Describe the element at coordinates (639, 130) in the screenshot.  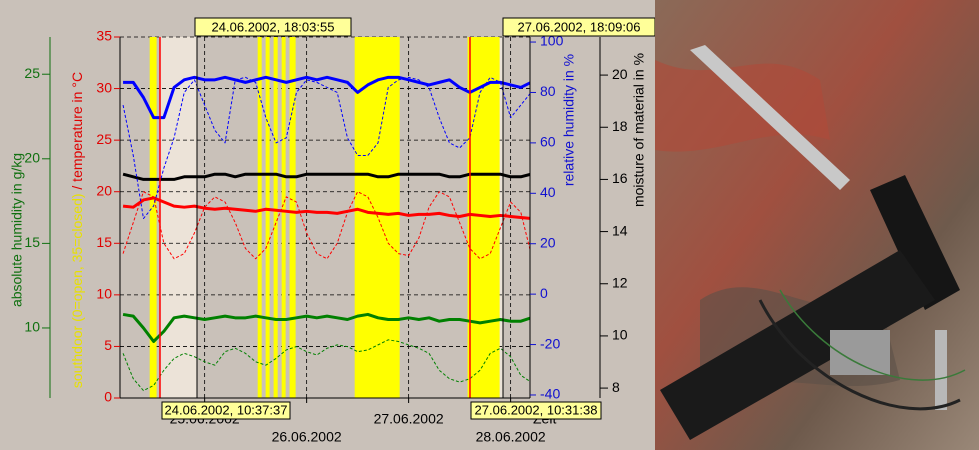
I see `y4-axis-title: moisture of material in %` at that location.